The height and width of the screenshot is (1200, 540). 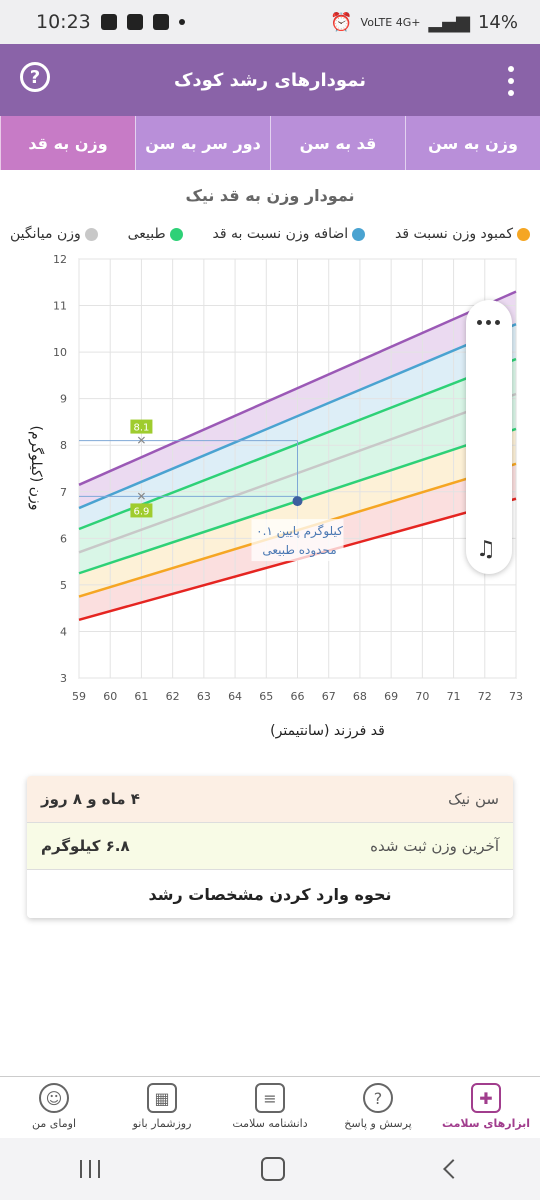 What do you see at coordinates (391, 696) in the screenshot?
I see `x-tick-label: 69` at bounding box center [391, 696].